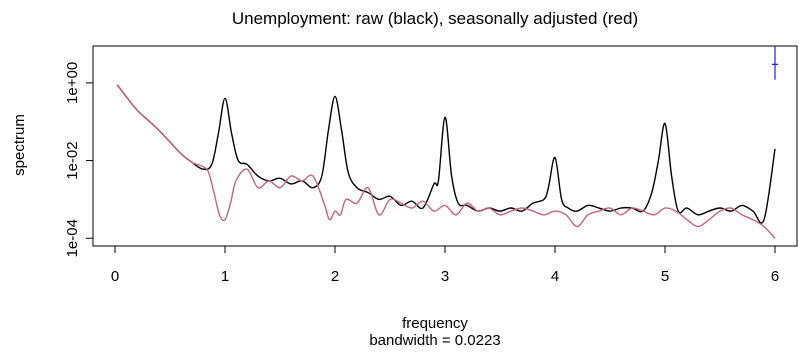 The height and width of the screenshot is (352, 799). Describe the element at coordinates (445, 276) in the screenshot. I see `x-tick-label: 3` at that location.